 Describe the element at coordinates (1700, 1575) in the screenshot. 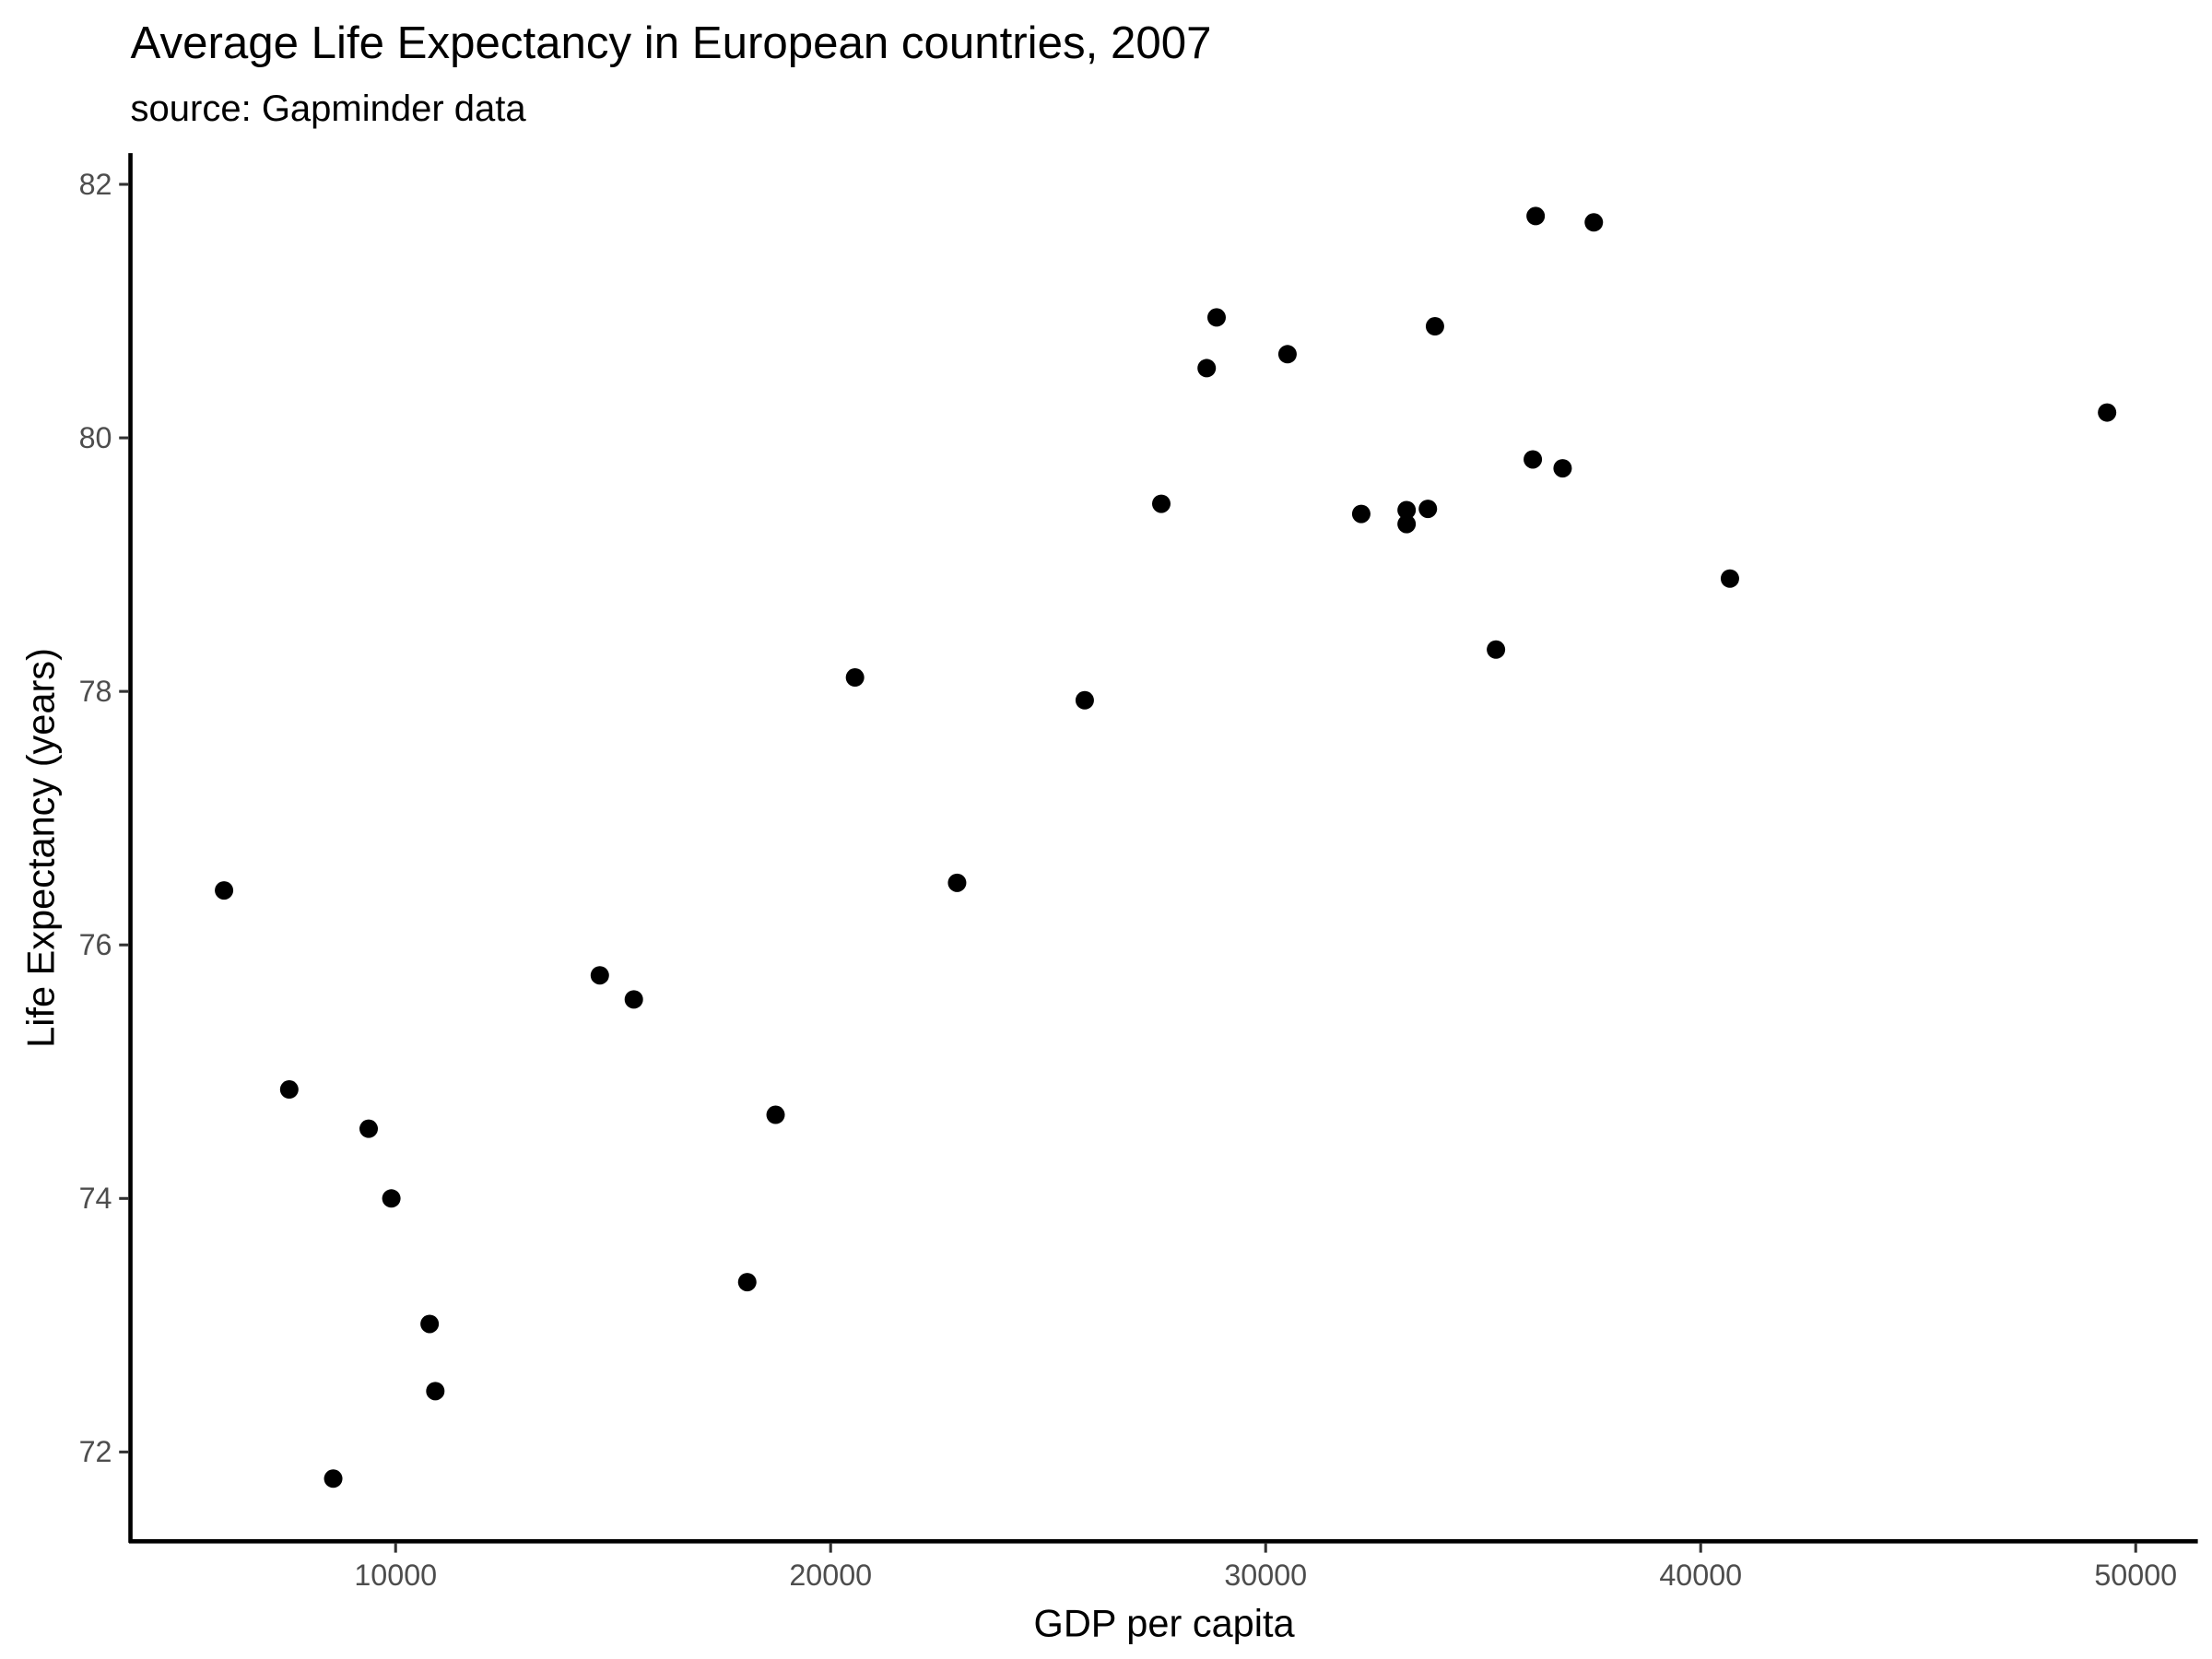

I see `x-tick-label: 40000` at that location.